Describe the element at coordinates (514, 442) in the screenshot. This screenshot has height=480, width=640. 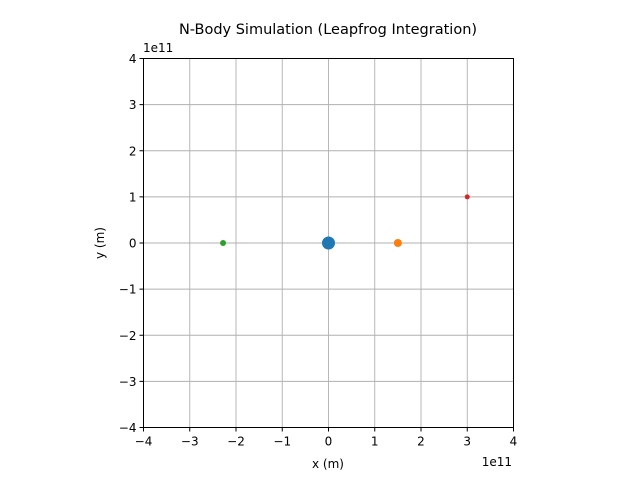
I see `x-tick-label: 4` at that location.